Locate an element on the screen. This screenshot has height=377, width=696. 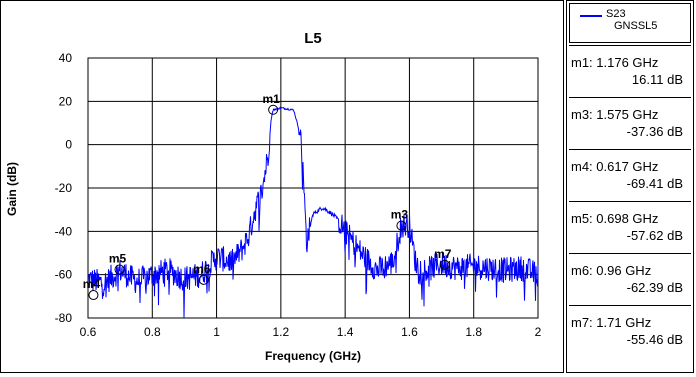
legend-label: S23 GNSSL5 is located at coordinates (648, 20).